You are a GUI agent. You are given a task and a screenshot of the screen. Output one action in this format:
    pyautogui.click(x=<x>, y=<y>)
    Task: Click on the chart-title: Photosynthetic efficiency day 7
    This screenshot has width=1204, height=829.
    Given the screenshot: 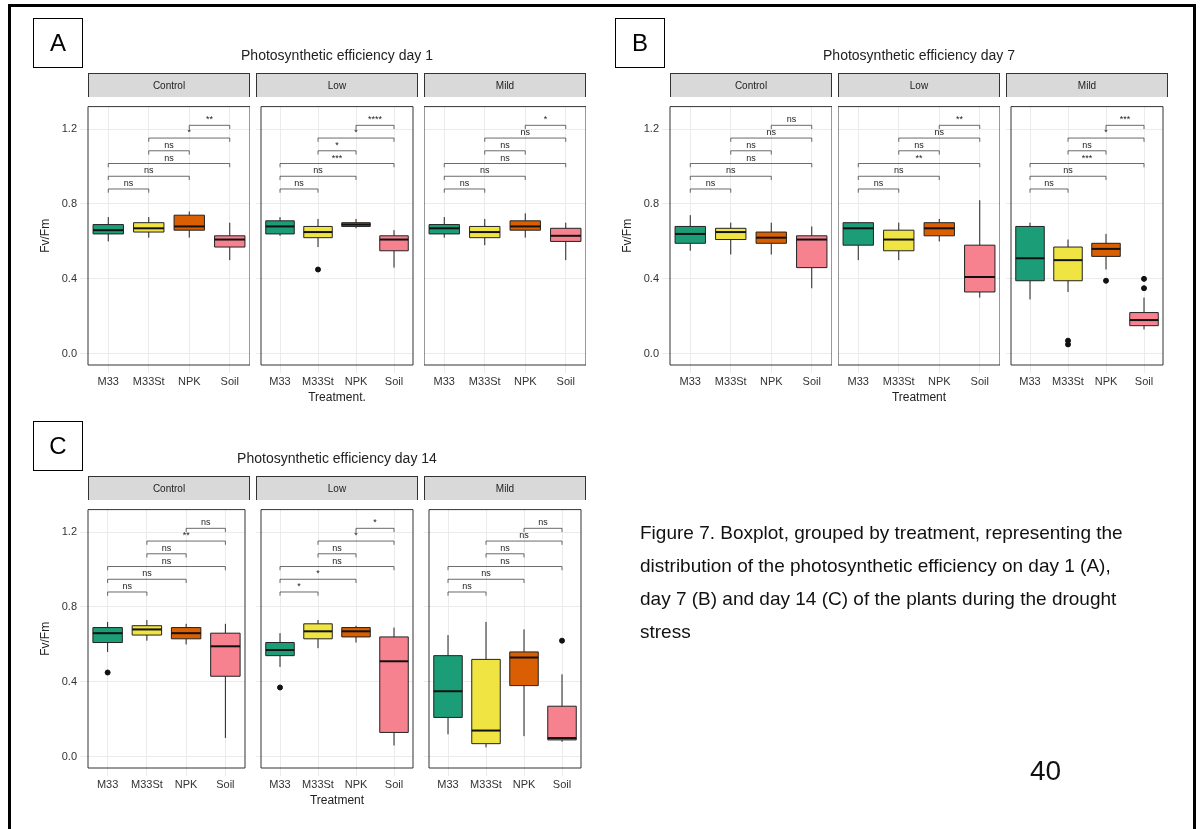 What is the action you would take?
    pyautogui.click(x=919, y=55)
    